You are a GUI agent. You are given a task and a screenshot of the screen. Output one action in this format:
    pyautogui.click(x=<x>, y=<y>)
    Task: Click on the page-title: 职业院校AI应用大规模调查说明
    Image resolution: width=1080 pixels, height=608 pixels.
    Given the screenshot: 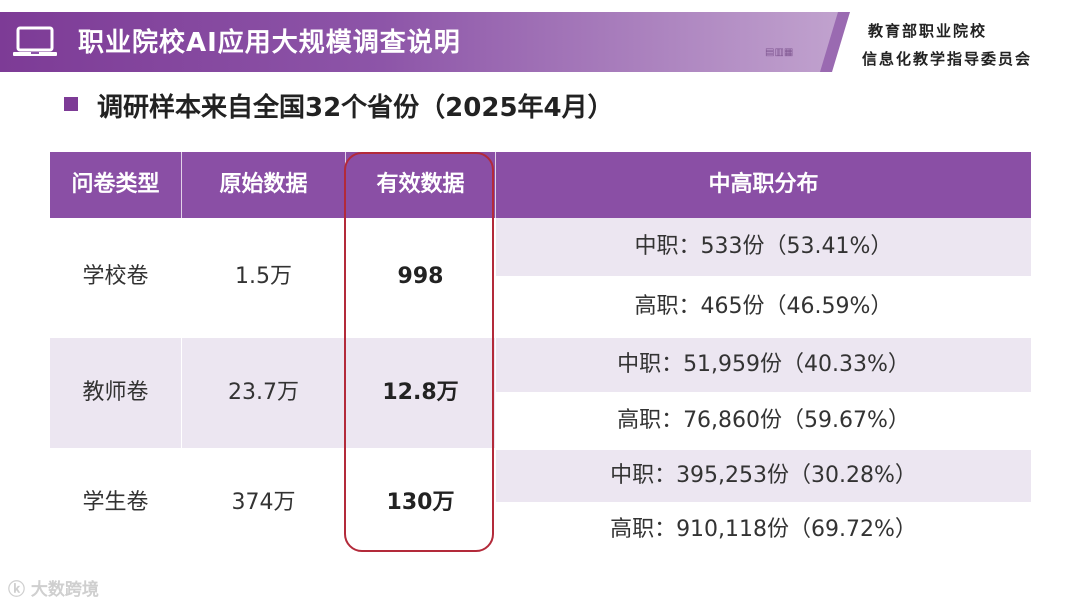 What is the action you would take?
    pyautogui.click(x=269, y=43)
    